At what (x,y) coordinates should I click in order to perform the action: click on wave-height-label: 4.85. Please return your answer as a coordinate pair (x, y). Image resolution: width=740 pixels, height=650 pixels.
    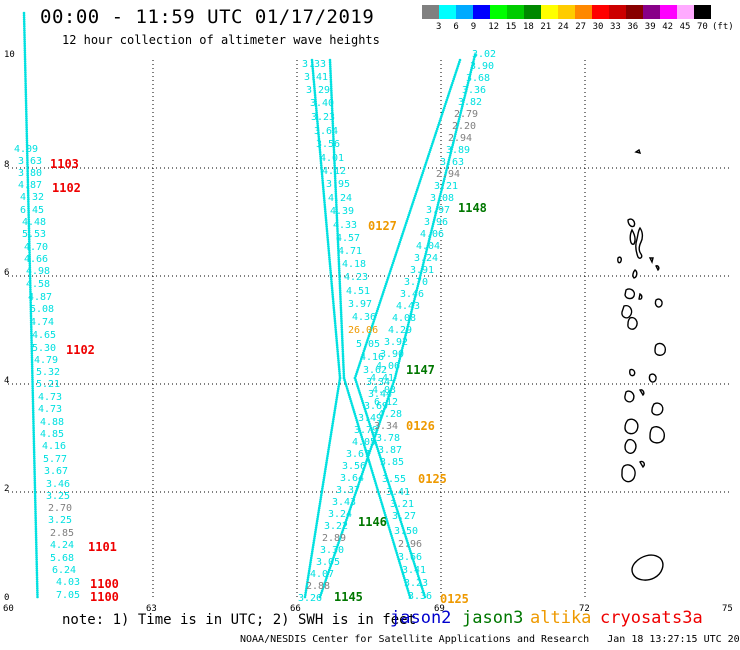
    Looking at the image, I should click on (52, 434).